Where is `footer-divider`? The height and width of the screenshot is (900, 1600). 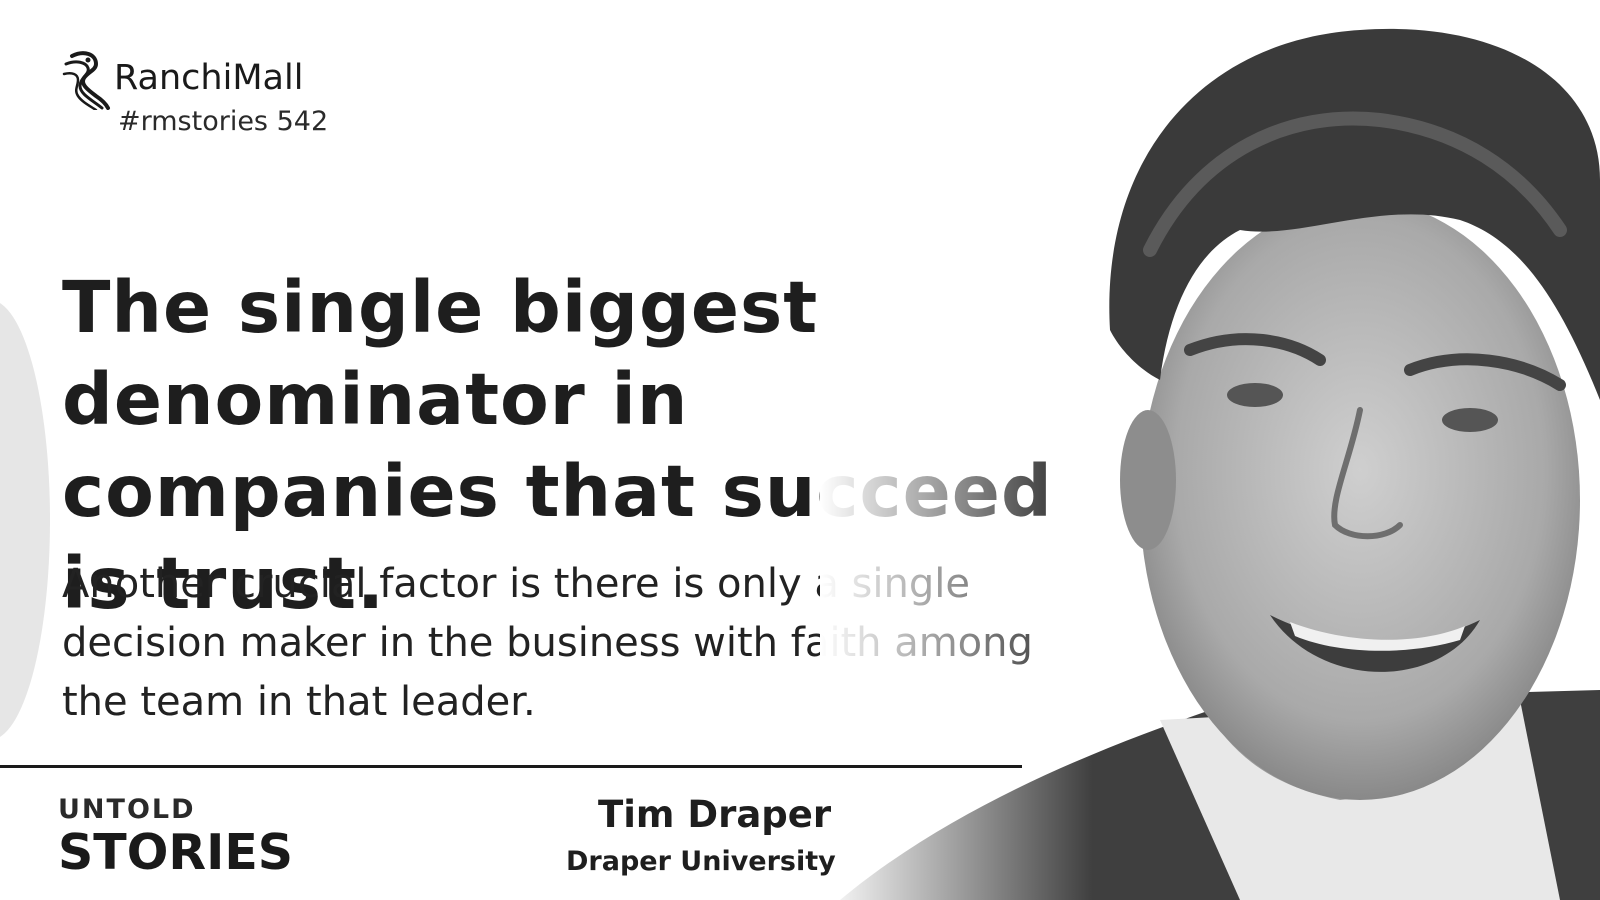 footer-divider is located at coordinates (511, 766).